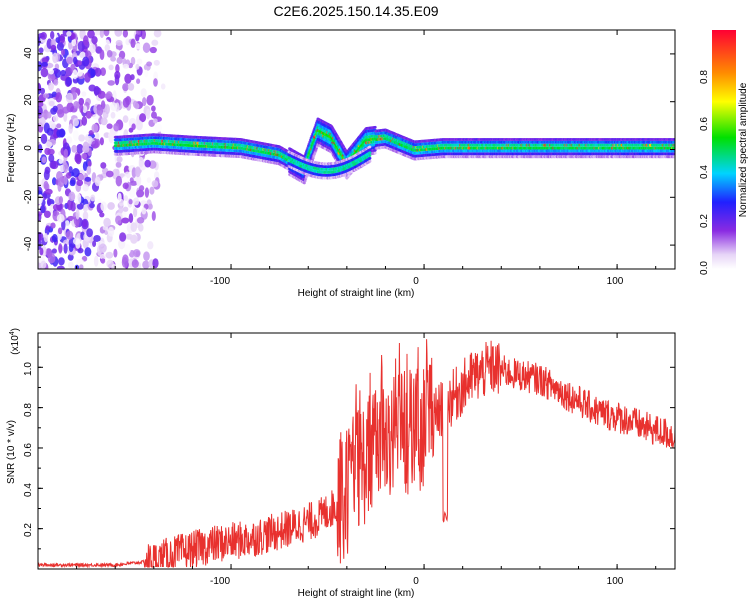 The image size is (750, 600). What do you see at coordinates (355, 11) in the screenshot?
I see `figure-title: C2E6.2025.150.14.35.E09` at bounding box center [355, 11].